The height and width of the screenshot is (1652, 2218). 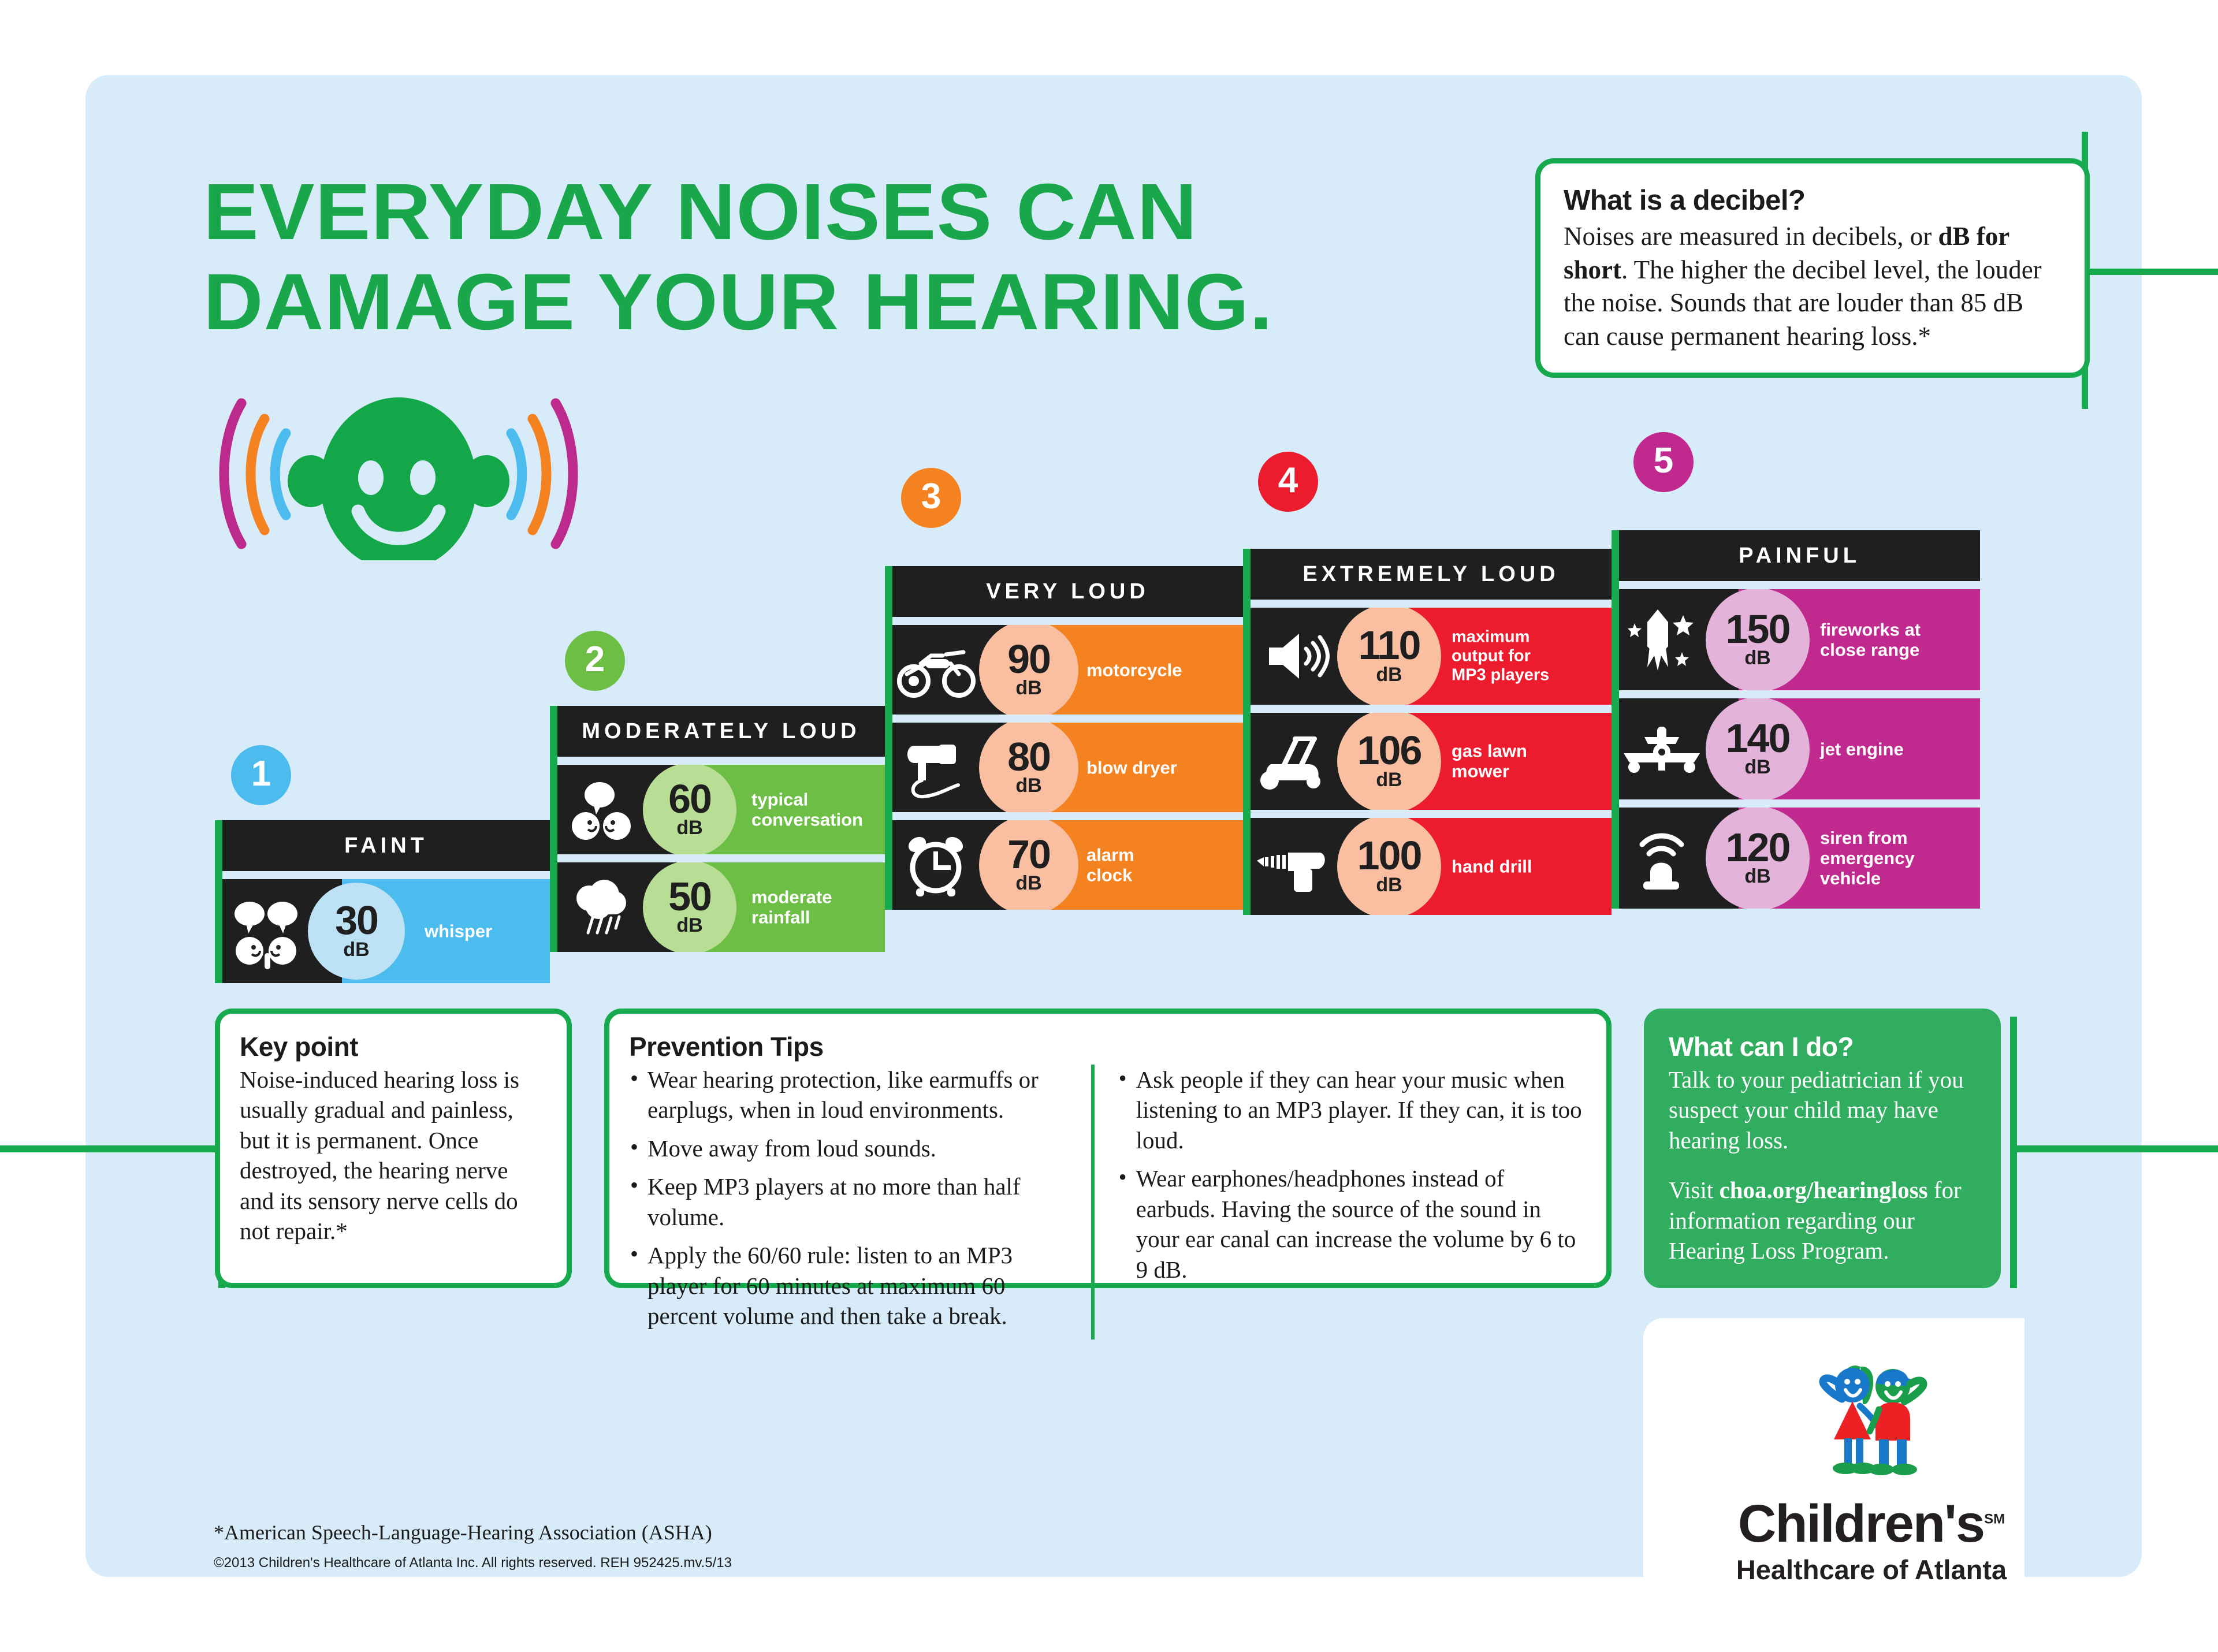 I want to click on noise-source-label: blow dryer, so click(x=1131, y=767).